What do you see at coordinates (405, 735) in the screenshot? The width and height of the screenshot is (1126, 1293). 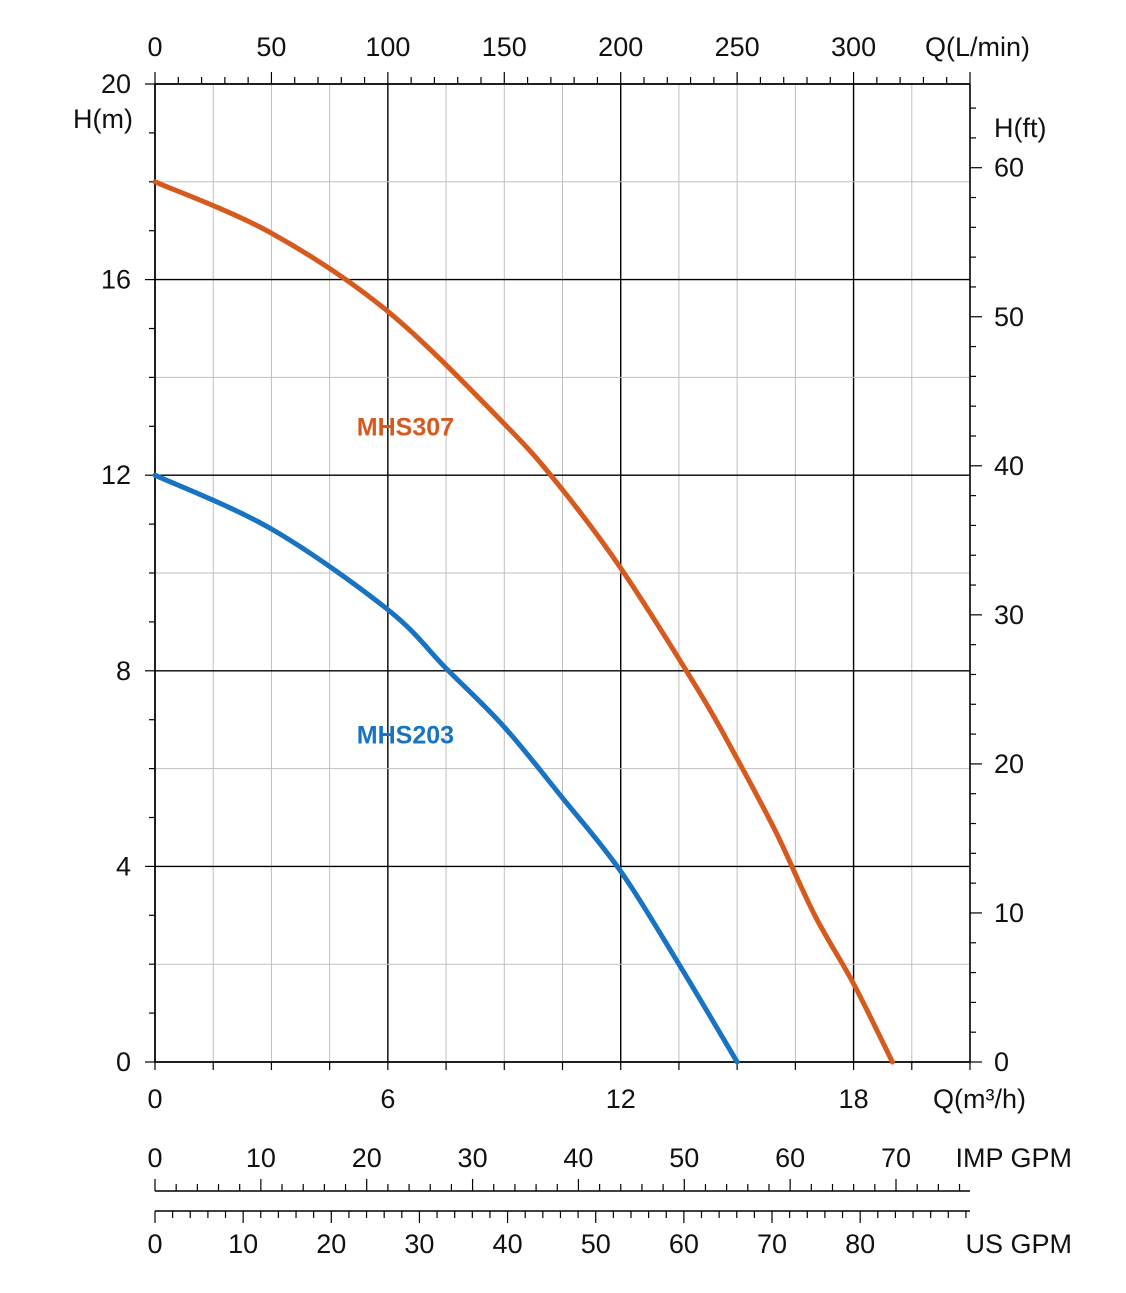 I see `series-label-mhs203: MHS203` at bounding box center [405, 735].